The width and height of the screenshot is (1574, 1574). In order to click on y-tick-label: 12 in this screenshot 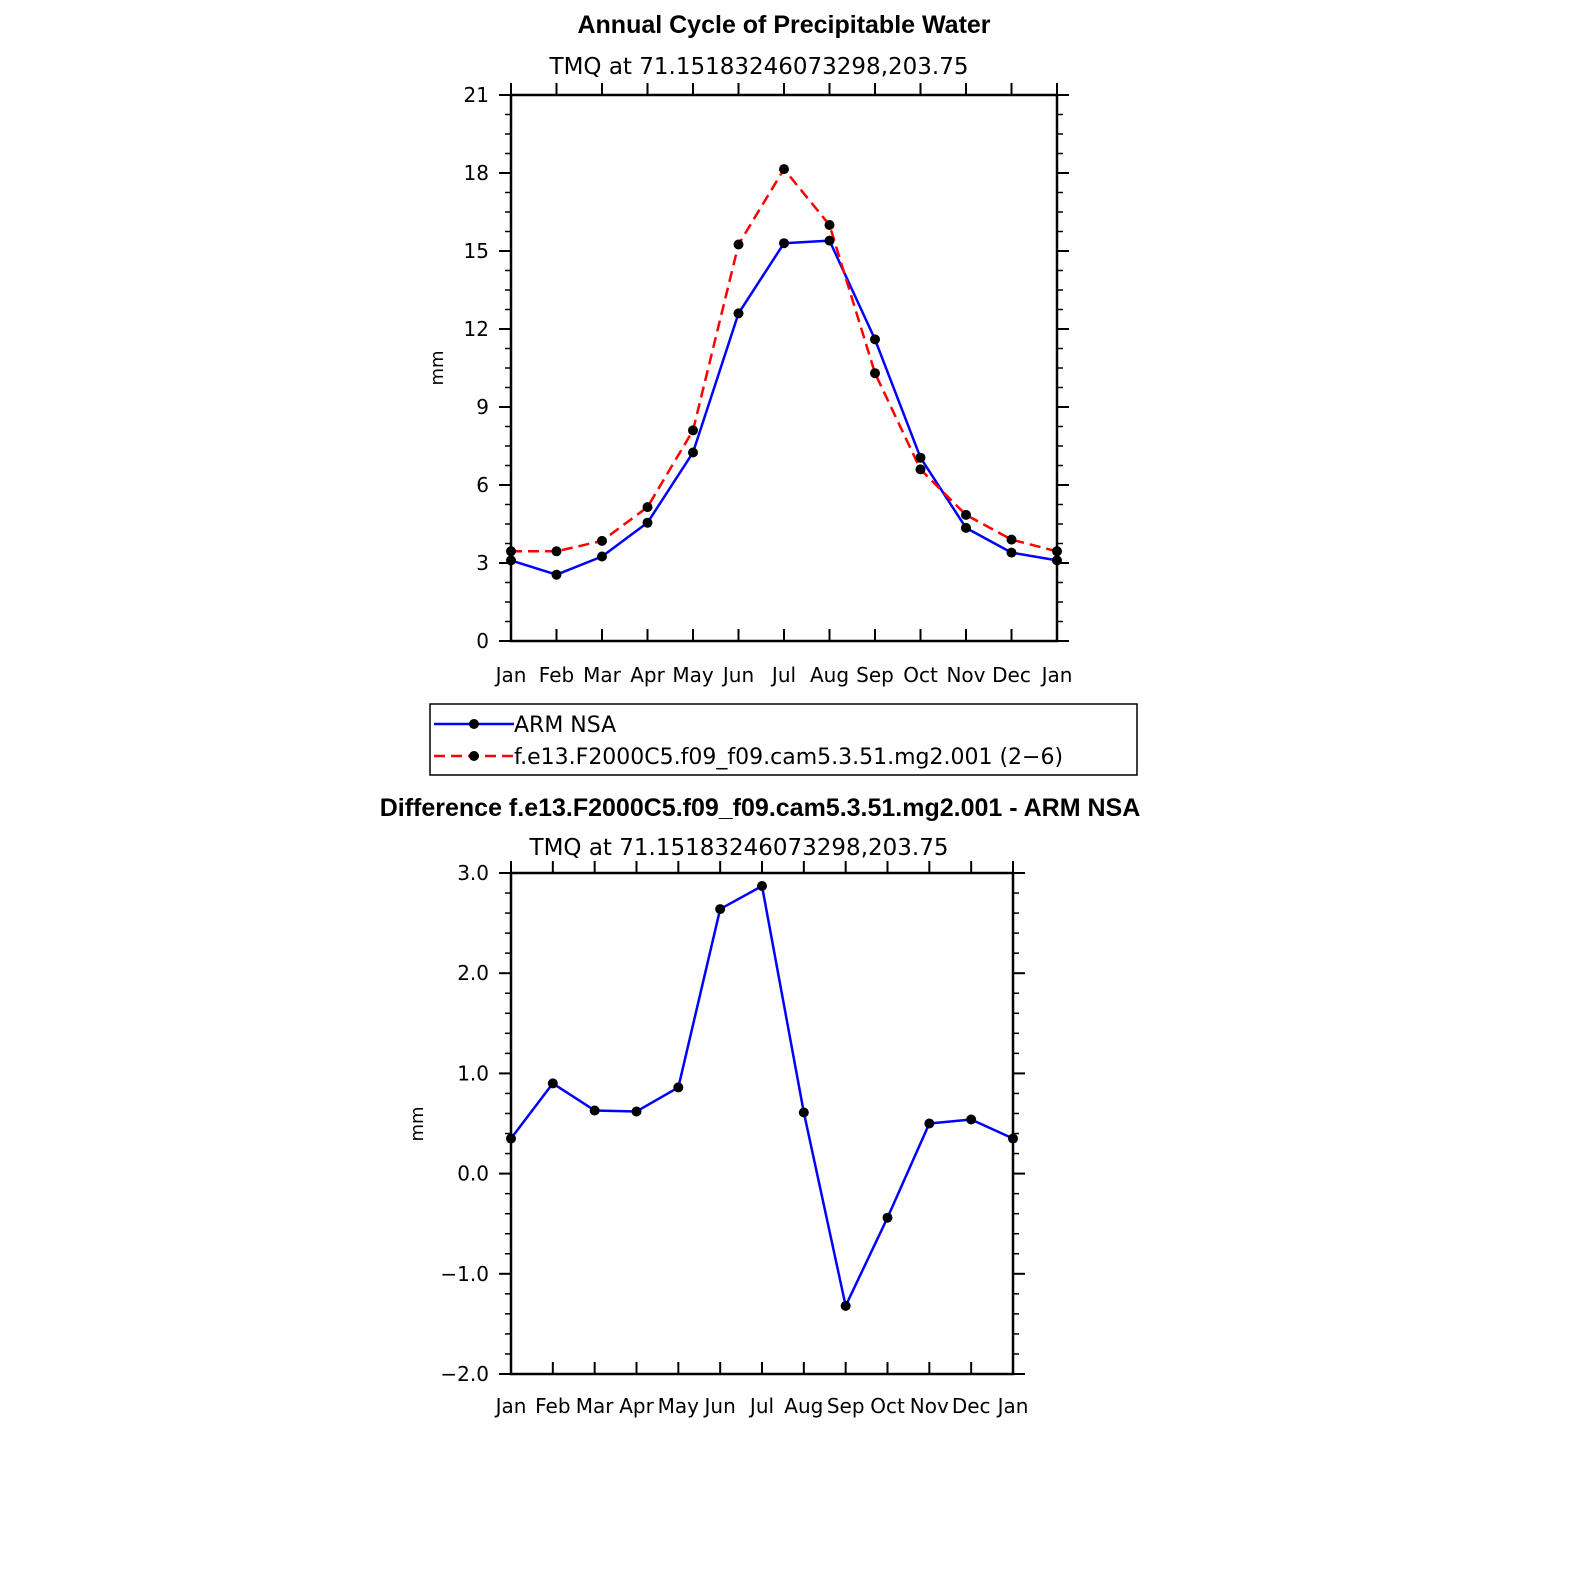, I will do `click(476, 329)`.